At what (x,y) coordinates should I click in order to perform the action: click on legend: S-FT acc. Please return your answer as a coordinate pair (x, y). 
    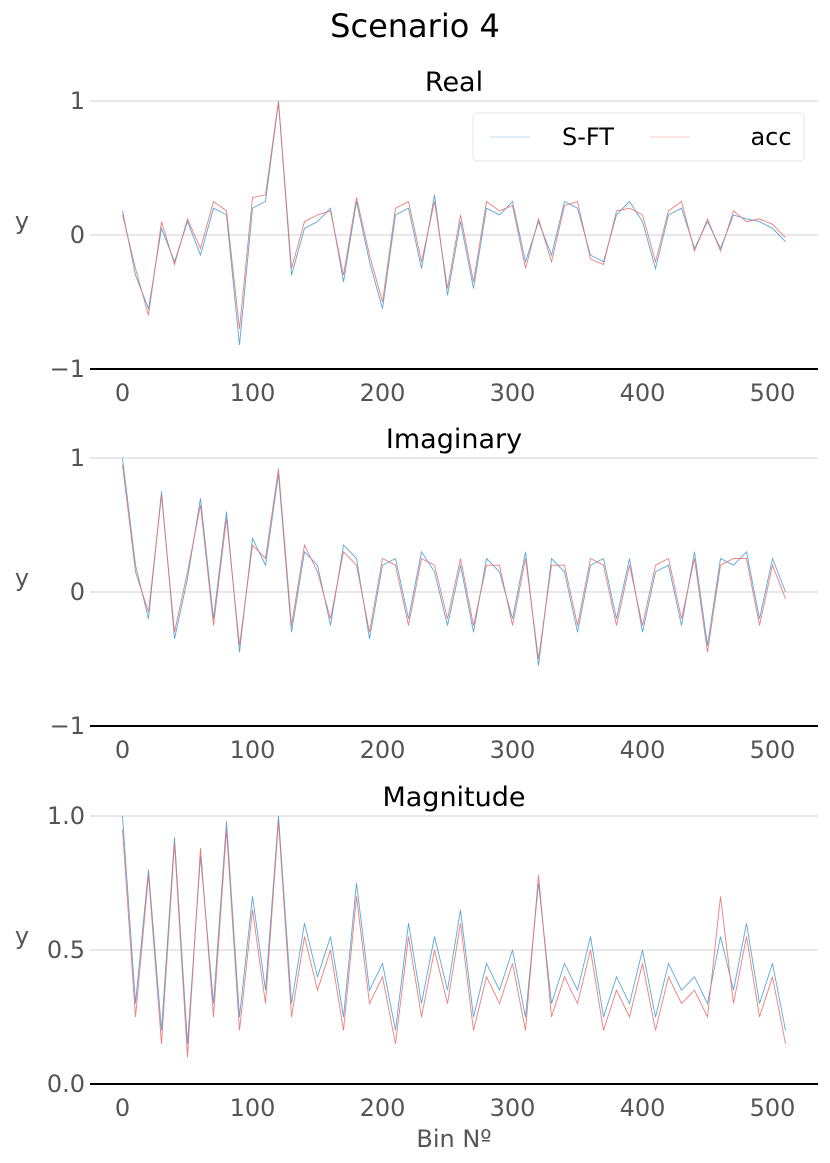
    Looking at the image, I should click on (638, 137).